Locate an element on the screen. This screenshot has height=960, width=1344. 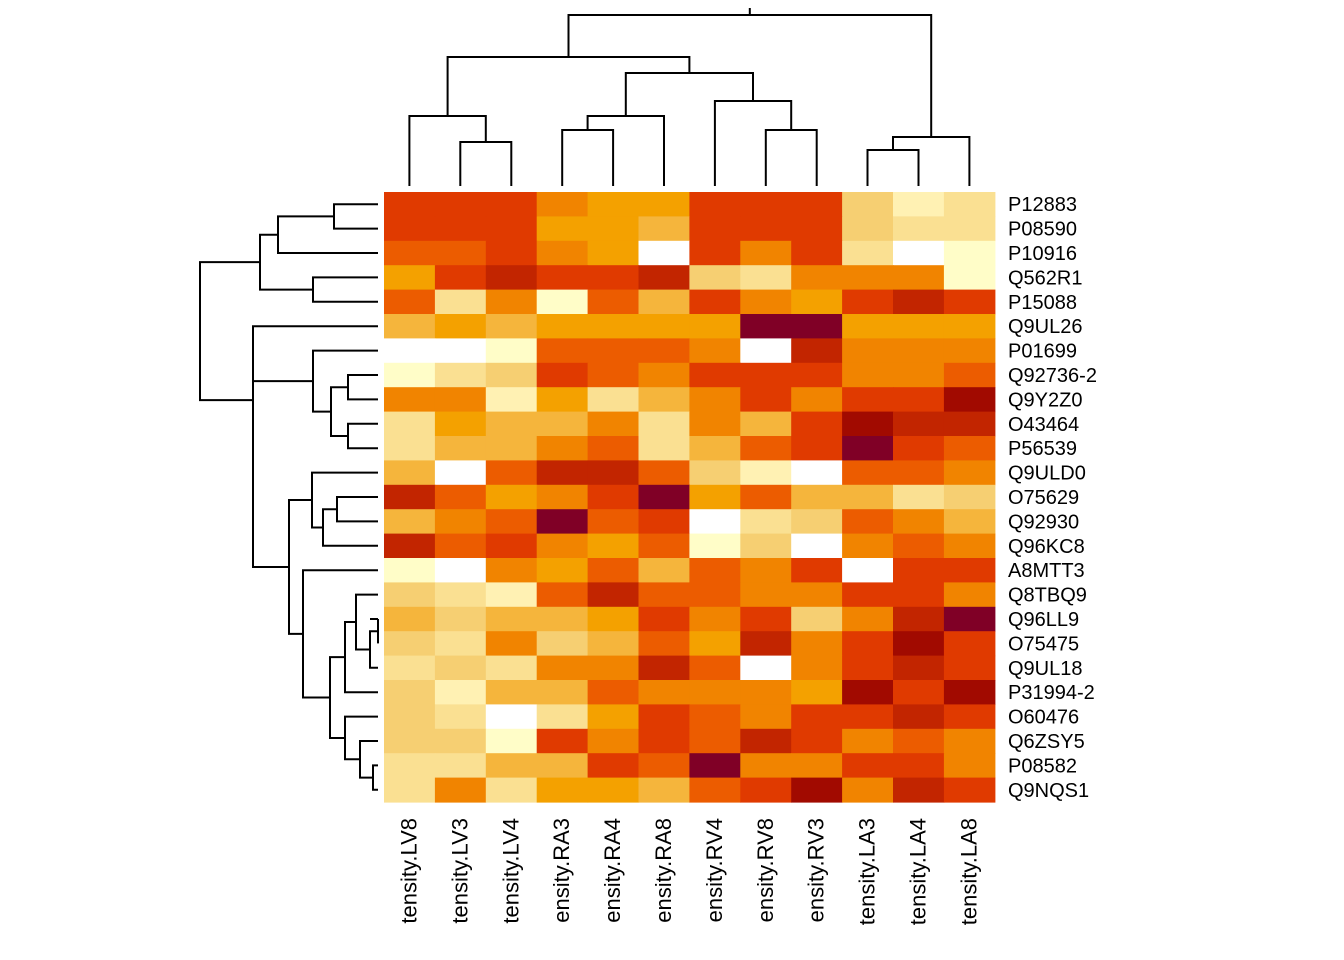
row-label: Q9Y2Z0 is located at coordinates (1045, 400).